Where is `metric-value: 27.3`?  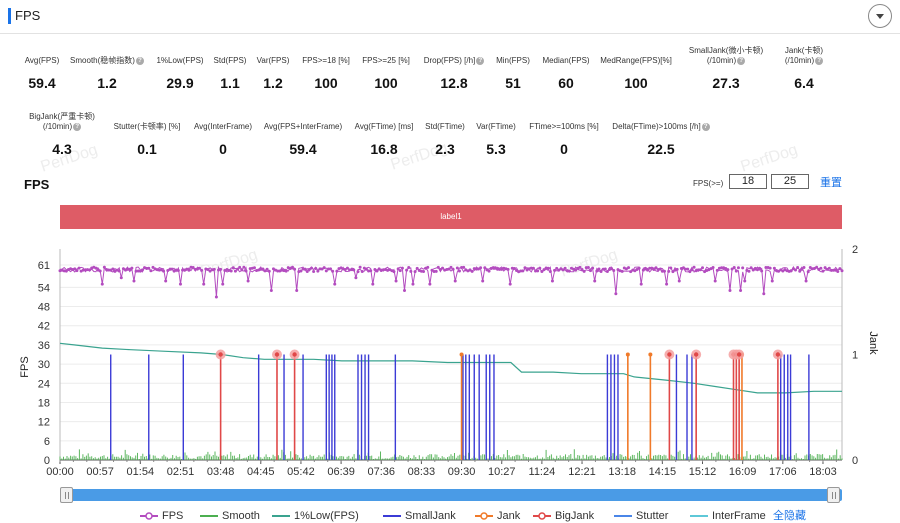 metric-value: 27.3 is located at coordinates (726, 83).